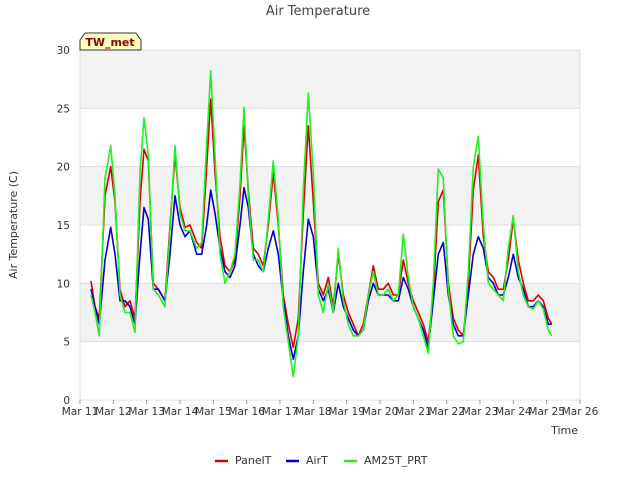 Image resolution: width=640 pixels, height=480 pixels. Describe the element at coordinates (66, 401) in the screenshot. I see `y-tick-label: 0` at that location.